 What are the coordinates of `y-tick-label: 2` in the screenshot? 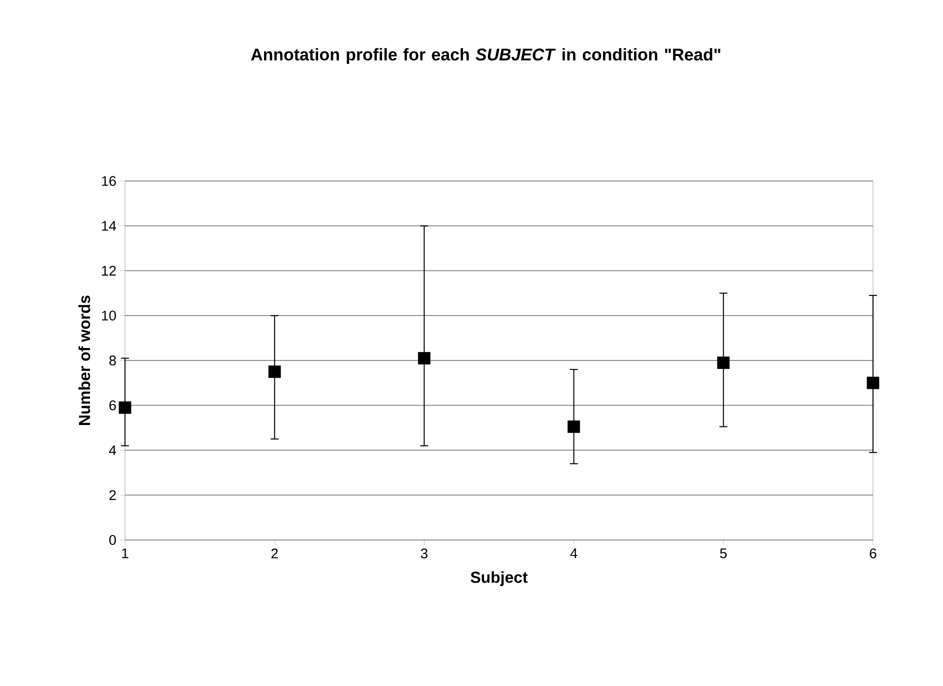 It's located at (112, 495).